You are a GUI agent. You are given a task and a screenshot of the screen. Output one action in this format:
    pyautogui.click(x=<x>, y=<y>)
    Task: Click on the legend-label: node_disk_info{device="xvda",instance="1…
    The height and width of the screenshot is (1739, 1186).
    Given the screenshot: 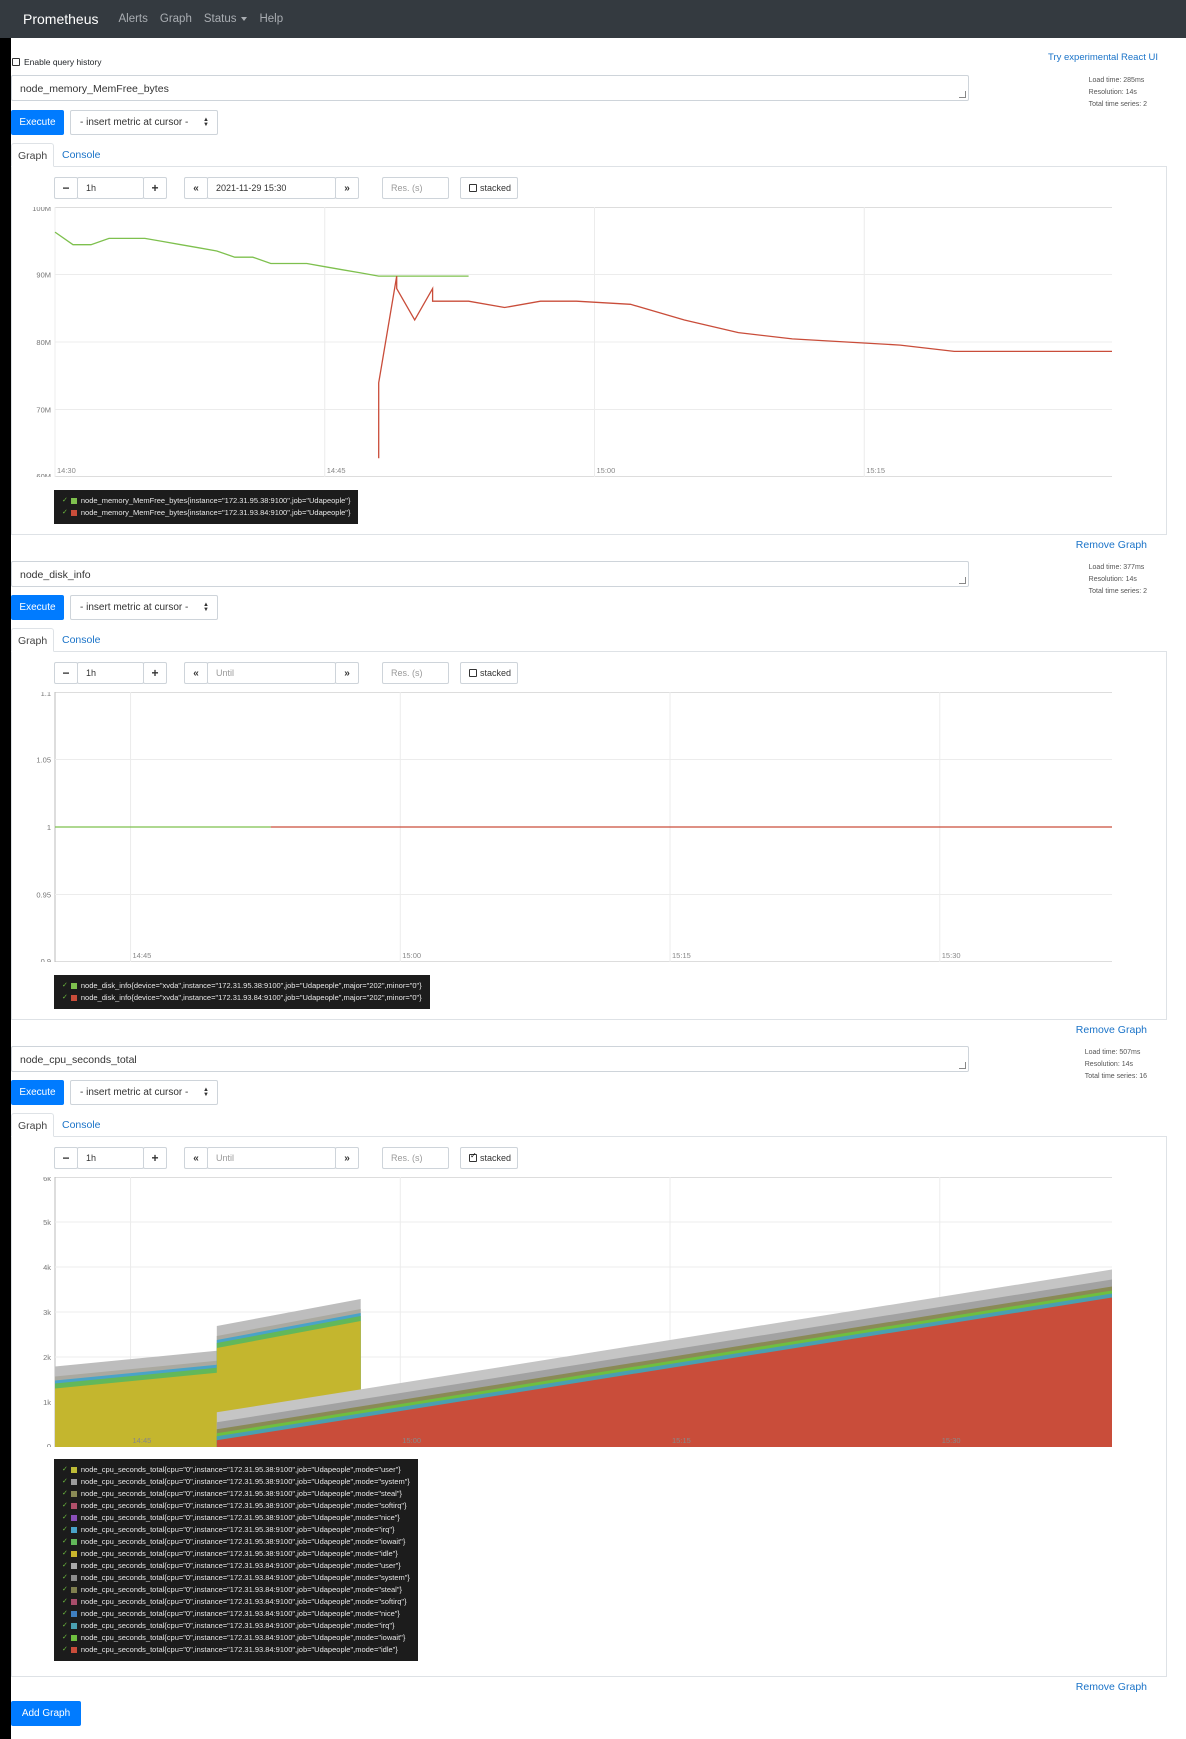 What is the action you would take?
    pyautogui.click(x=251, y=997)
    